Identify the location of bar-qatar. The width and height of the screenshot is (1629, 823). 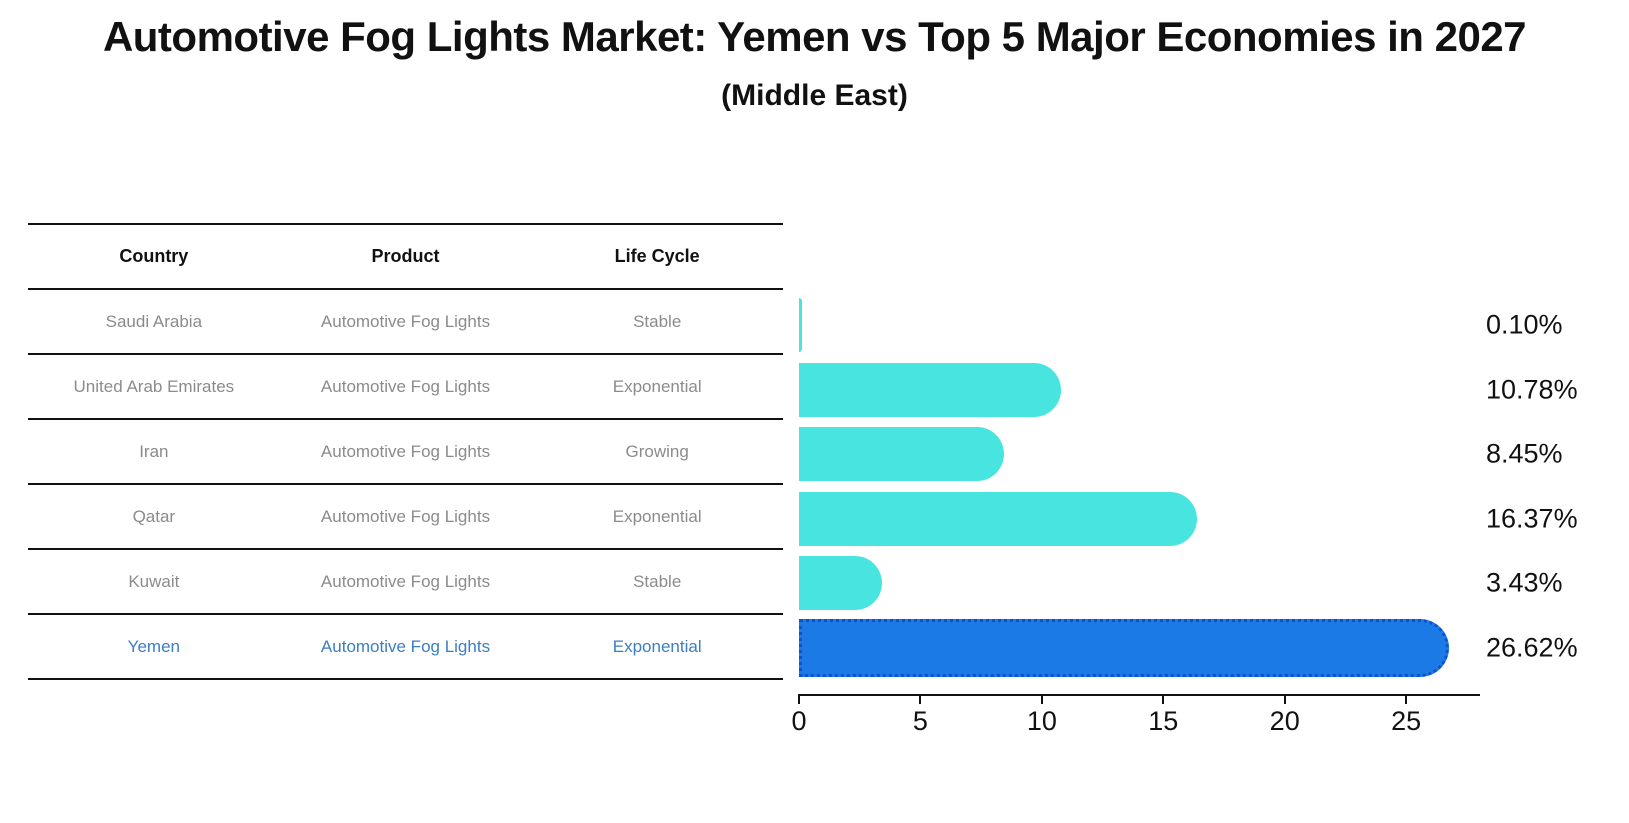
(998, 518).